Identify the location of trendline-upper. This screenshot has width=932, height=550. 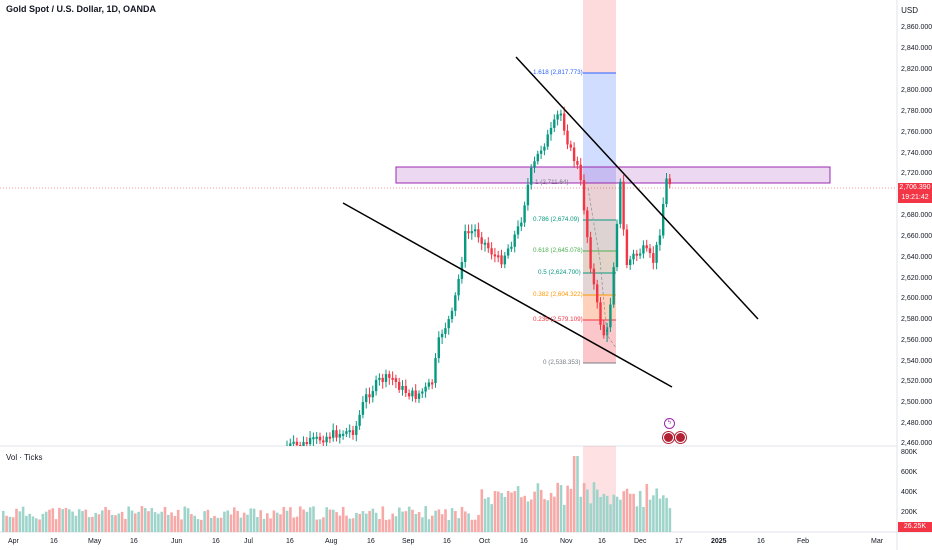
(637, 188).